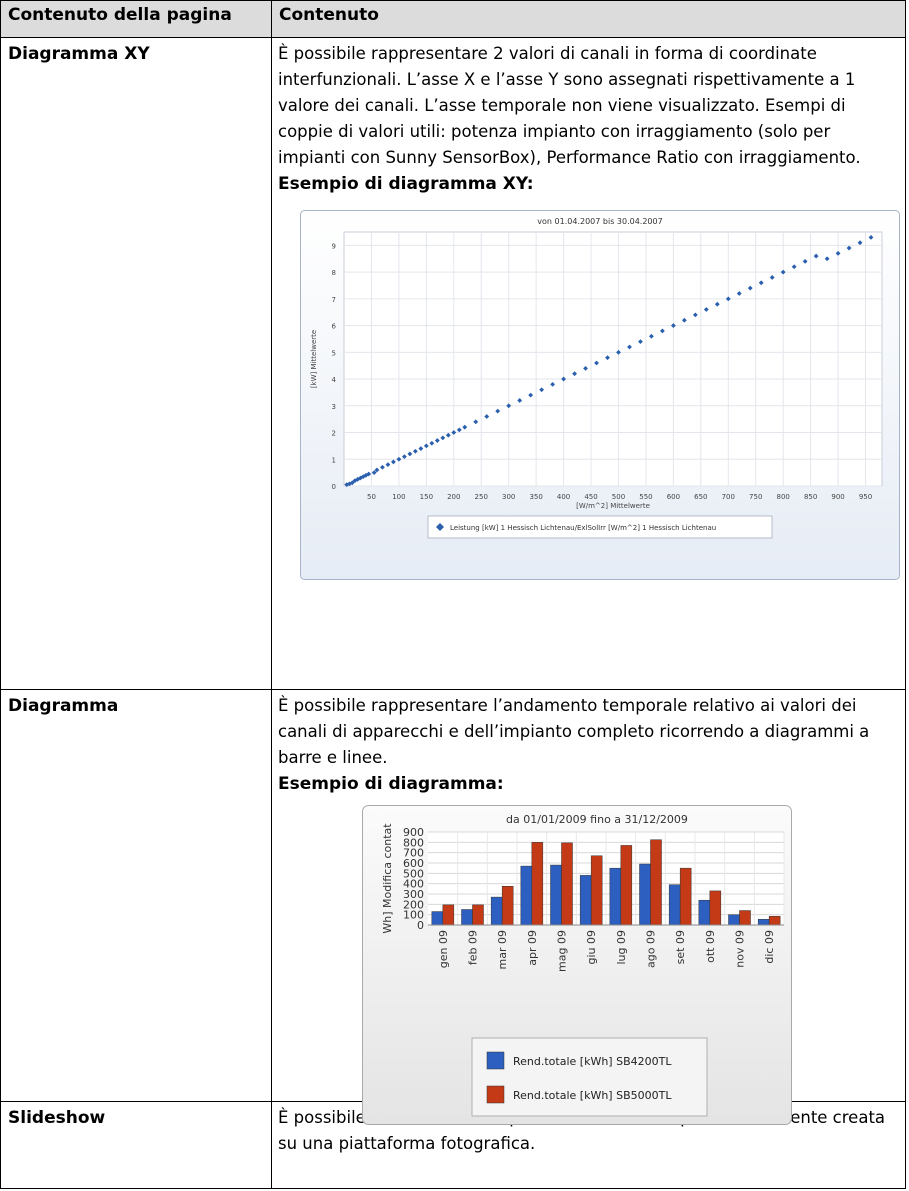 This screenshot has height=1191, width=909. I want to click on y-tick-label: 300, so click(413, 894).